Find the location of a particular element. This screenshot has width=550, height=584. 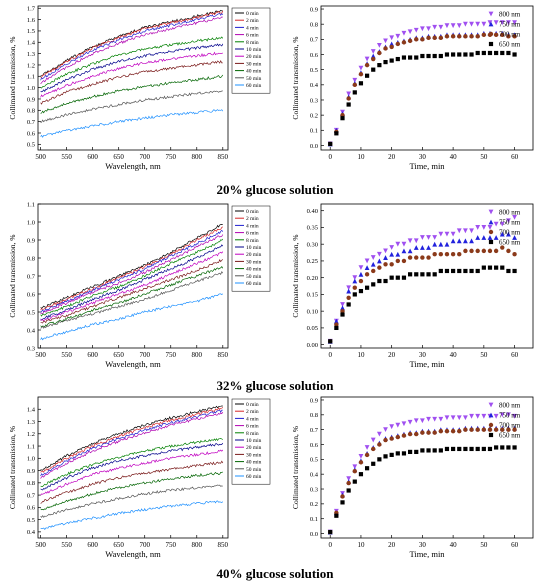

spectra-y-tick-label: 0.9 is located at coordinates (31, 240).